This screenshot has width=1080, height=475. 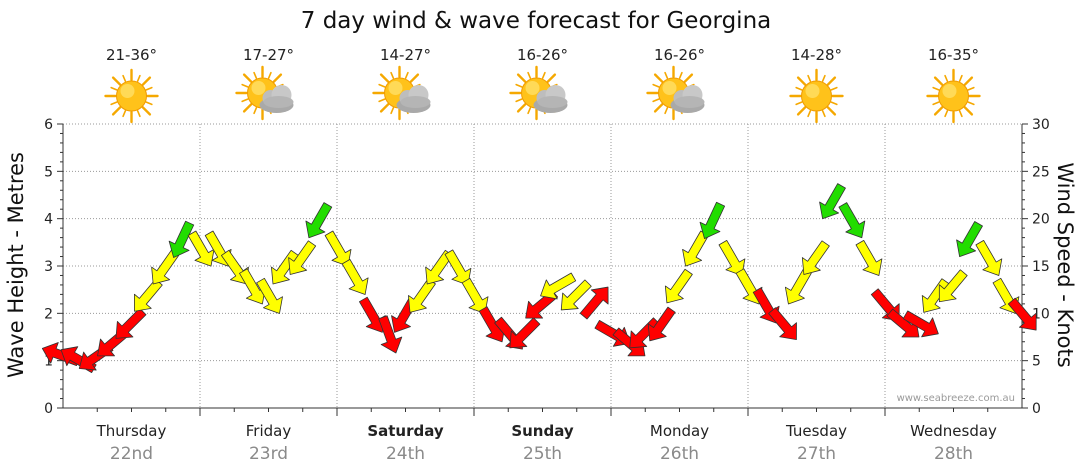 I want to click on right-tick-label: 15, so click(x=1041, y=267).